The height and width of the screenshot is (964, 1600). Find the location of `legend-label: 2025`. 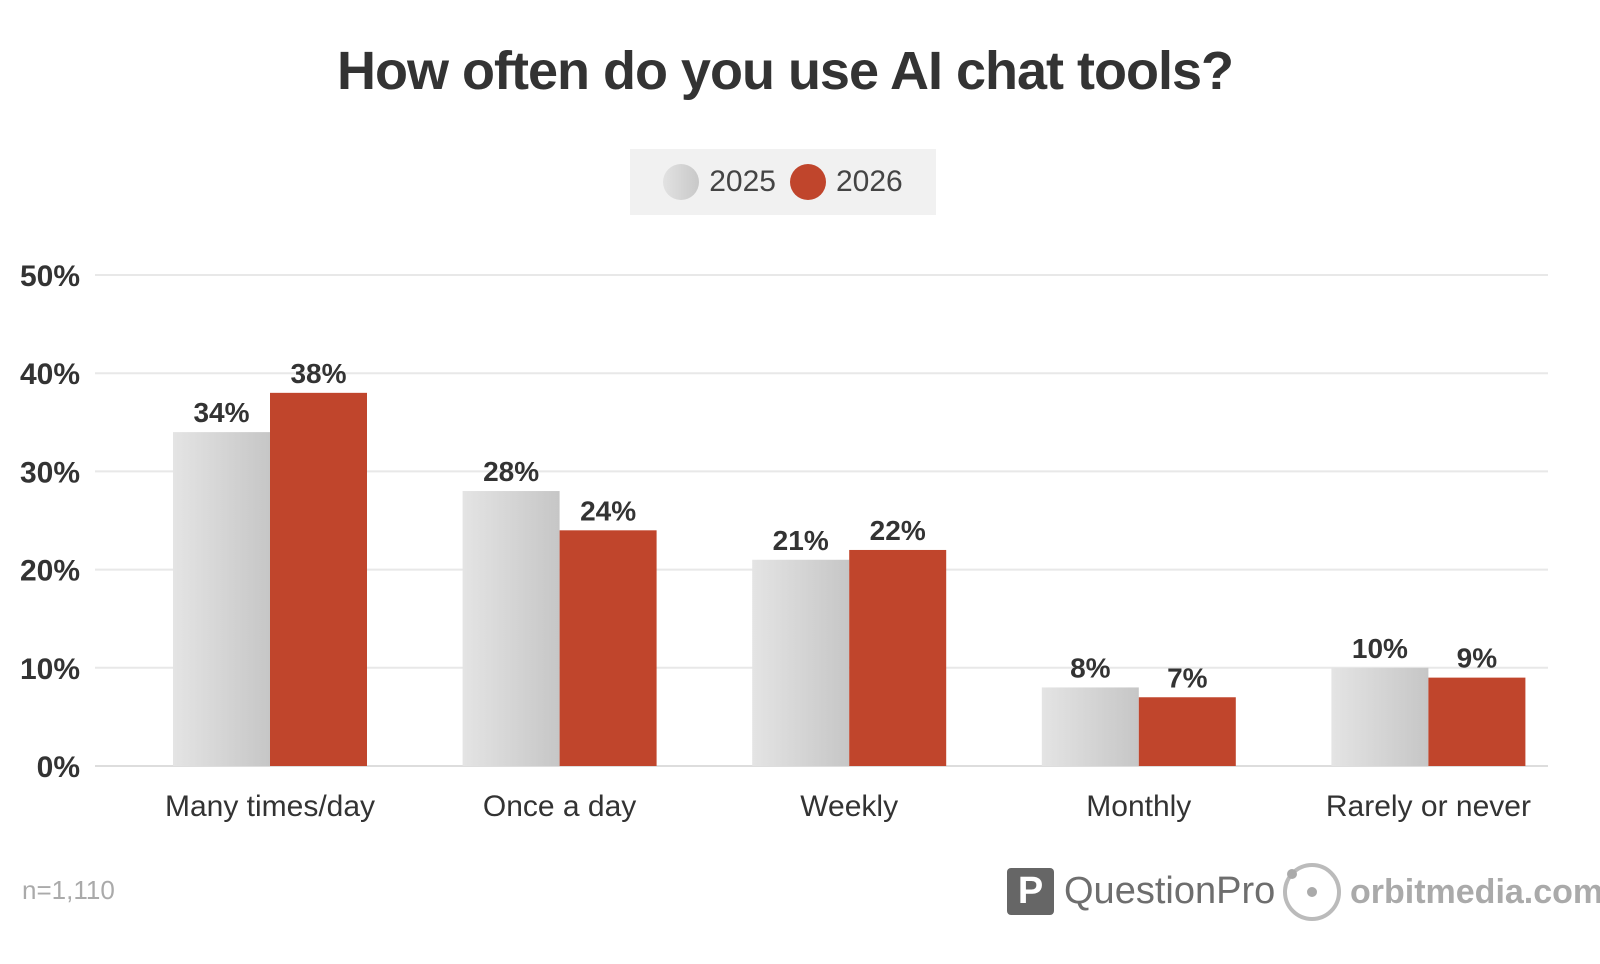

legend-label: 2025 is located at coordinates (742, 181).